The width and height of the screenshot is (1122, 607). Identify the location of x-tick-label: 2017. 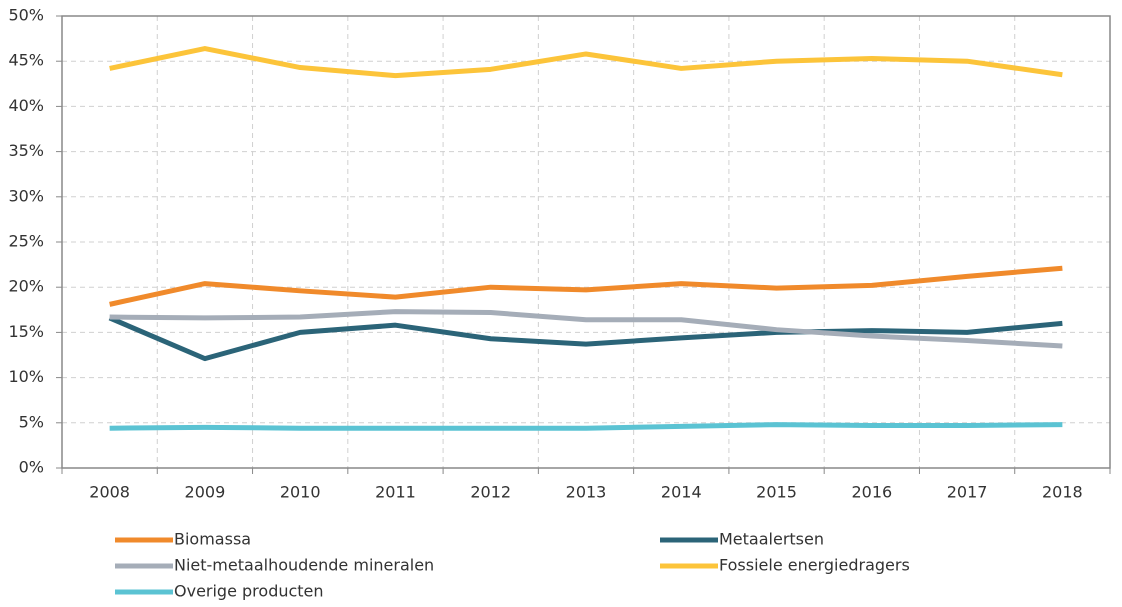
(967, 492).